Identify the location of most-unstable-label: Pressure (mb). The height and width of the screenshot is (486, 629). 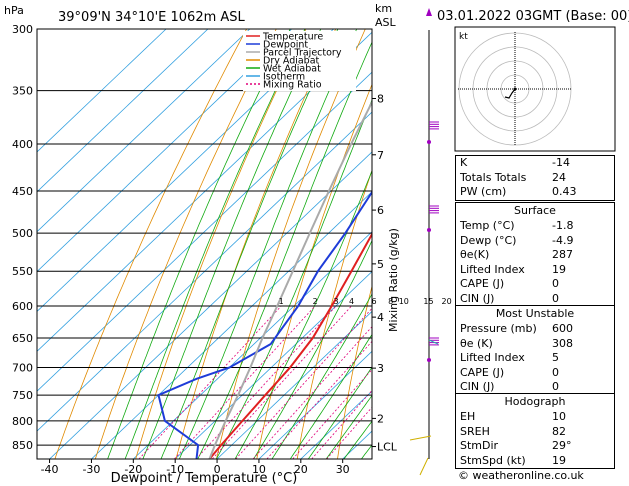
(498, 328).